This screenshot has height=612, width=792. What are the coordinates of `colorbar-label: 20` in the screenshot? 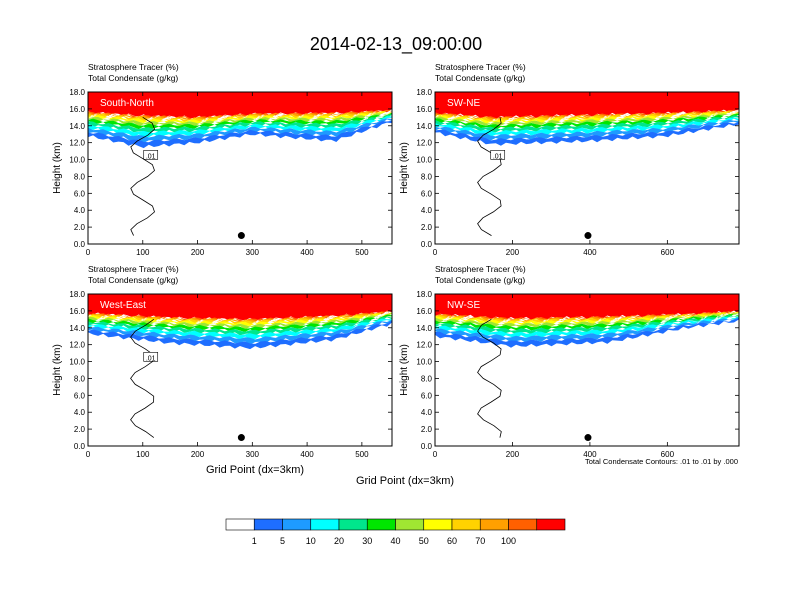 It's located at (339, 541).